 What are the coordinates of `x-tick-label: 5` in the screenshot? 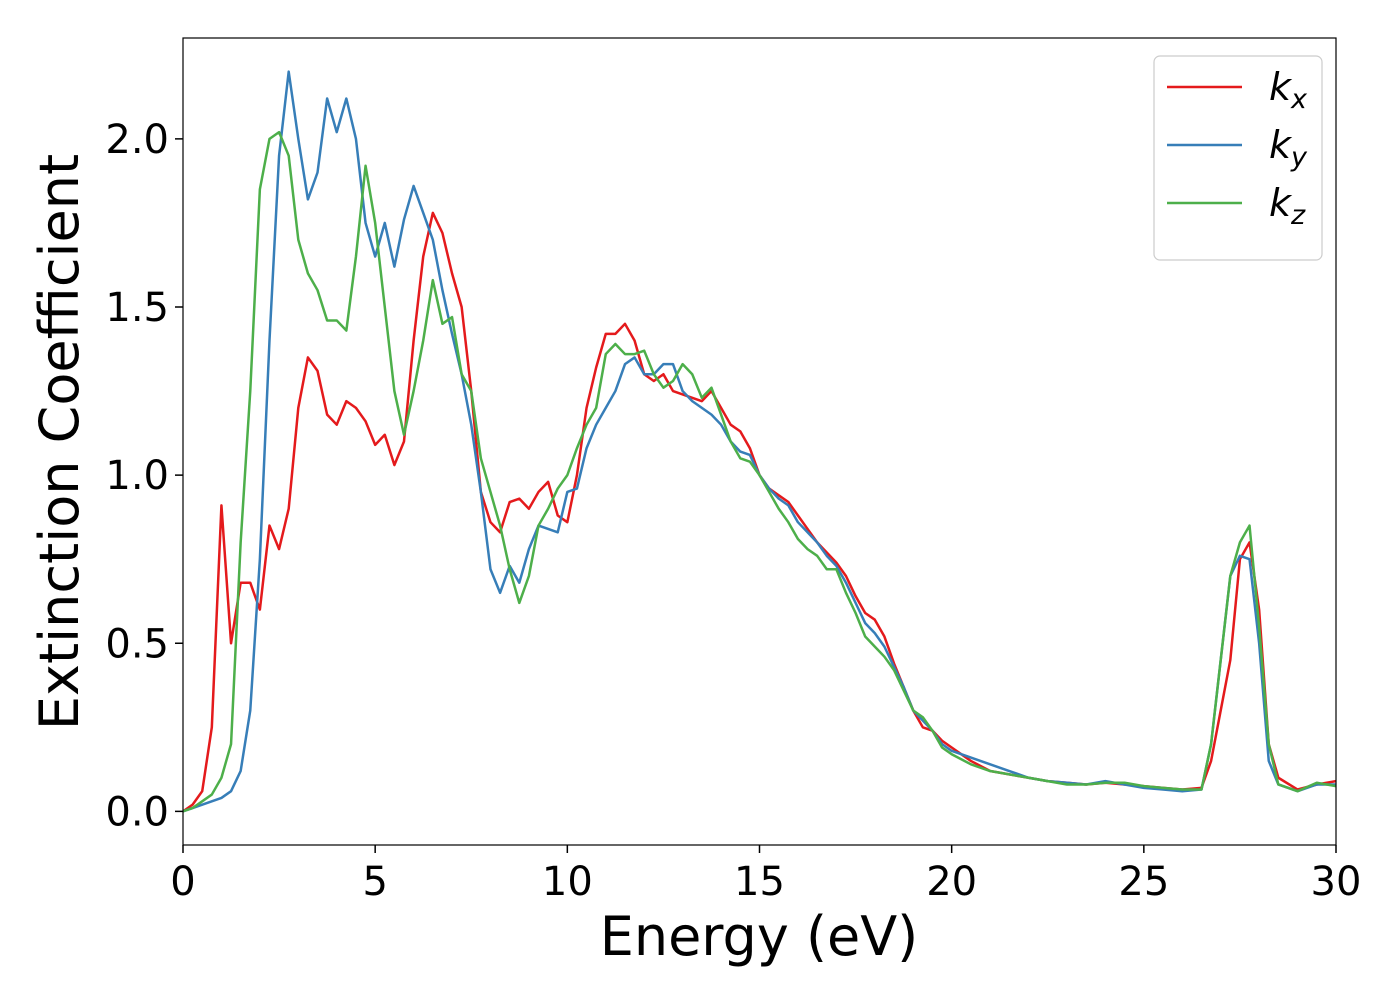 It's located at (374, 882).